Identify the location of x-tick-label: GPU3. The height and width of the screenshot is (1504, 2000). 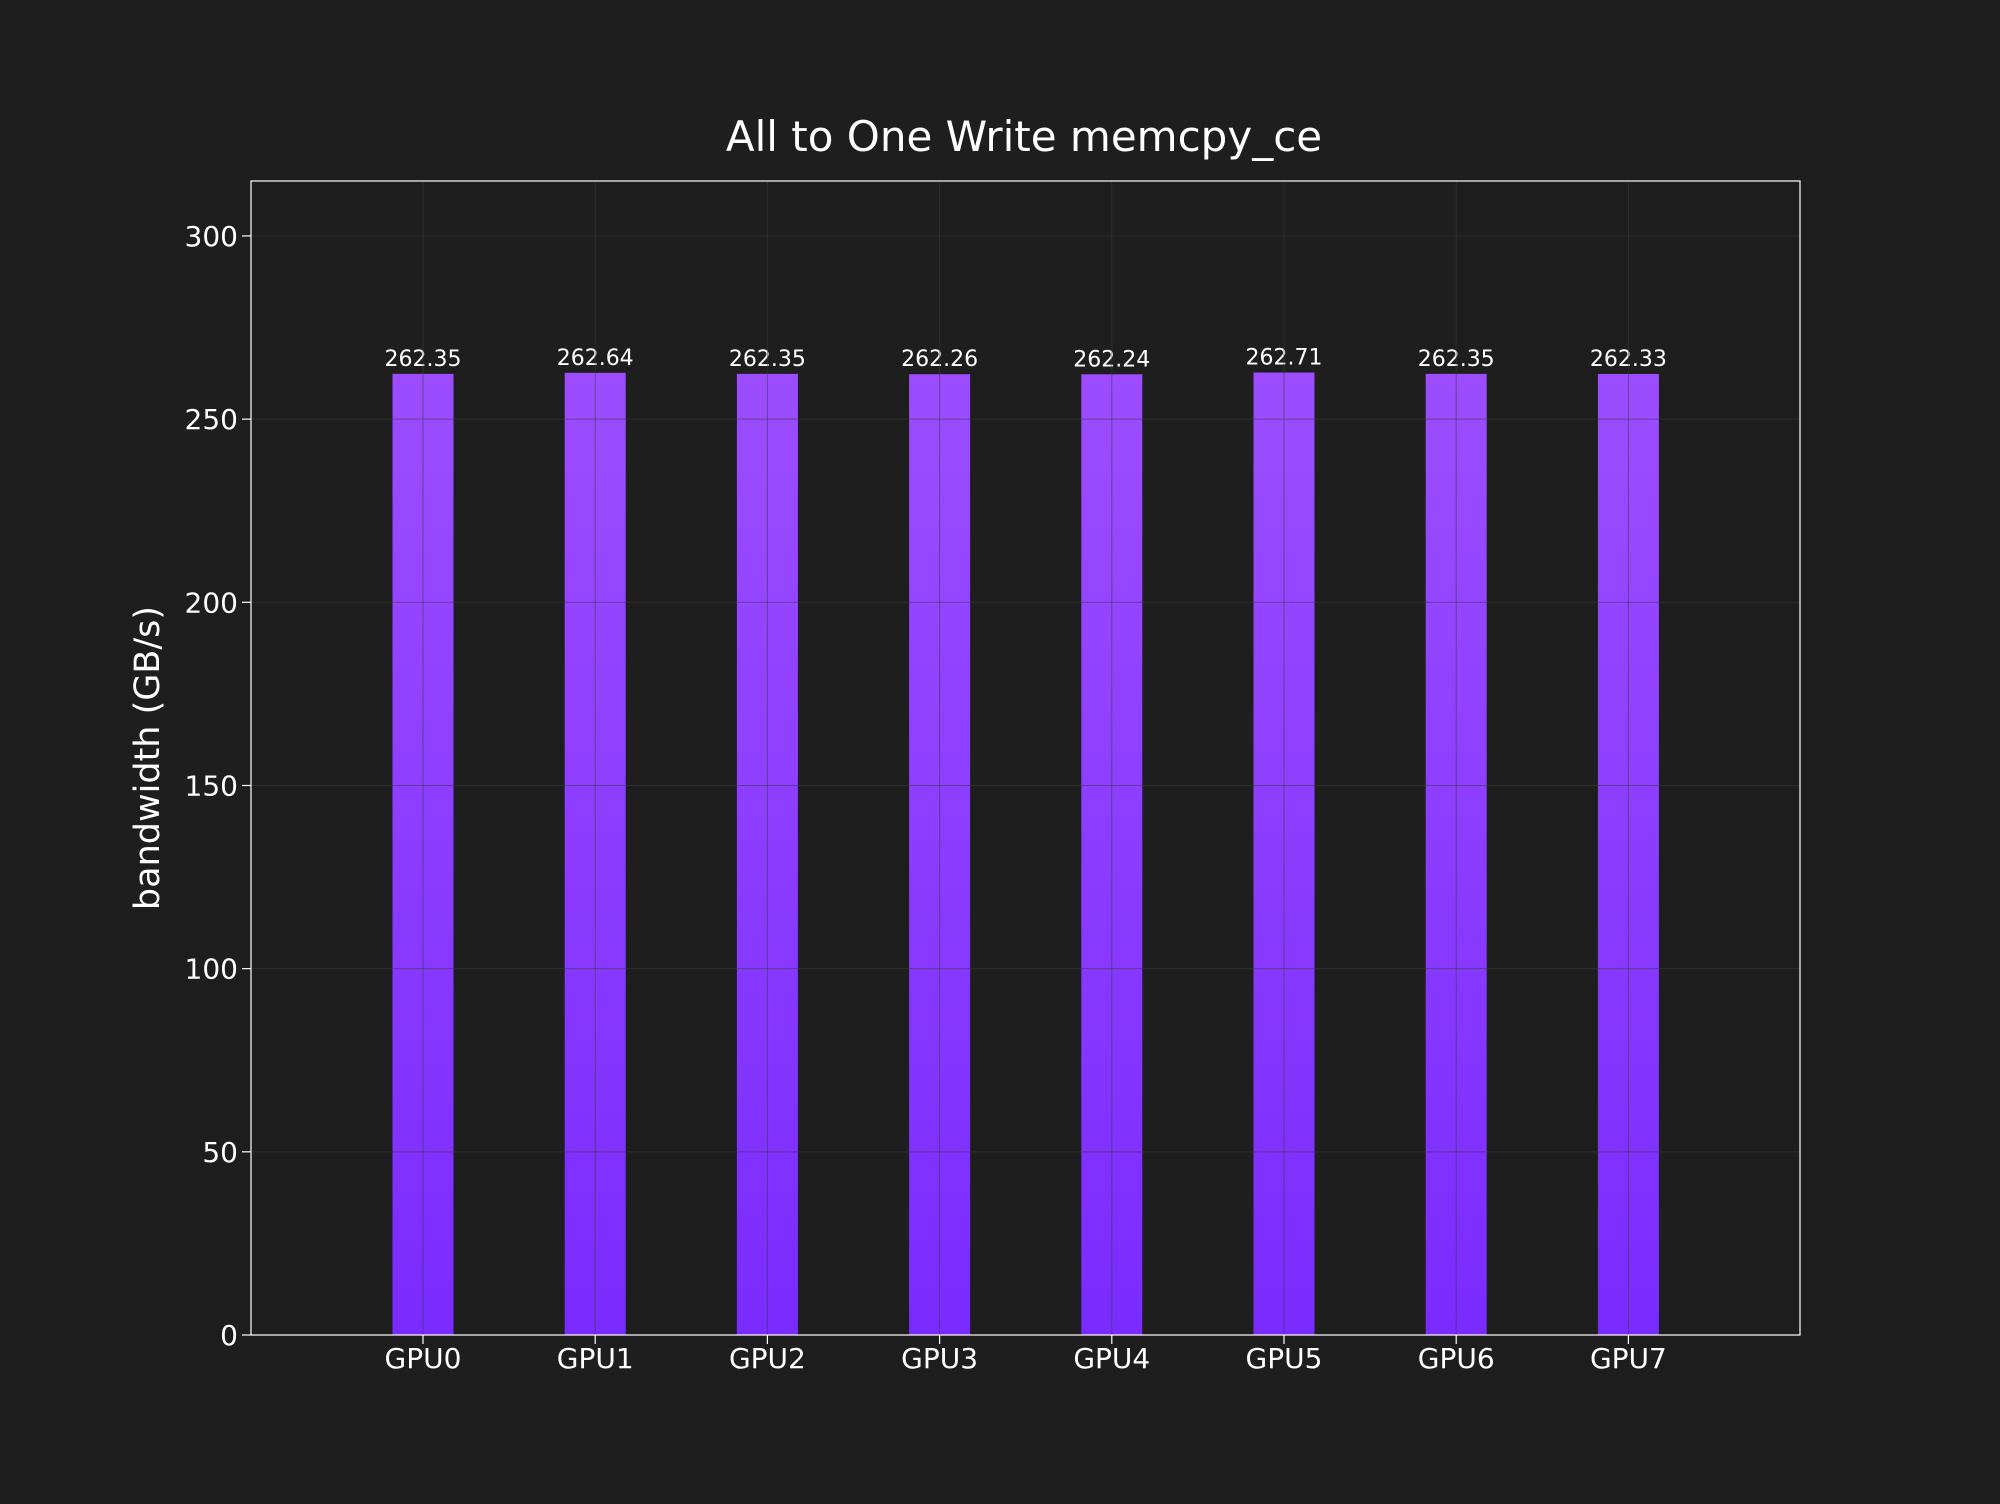
(939, 1358).